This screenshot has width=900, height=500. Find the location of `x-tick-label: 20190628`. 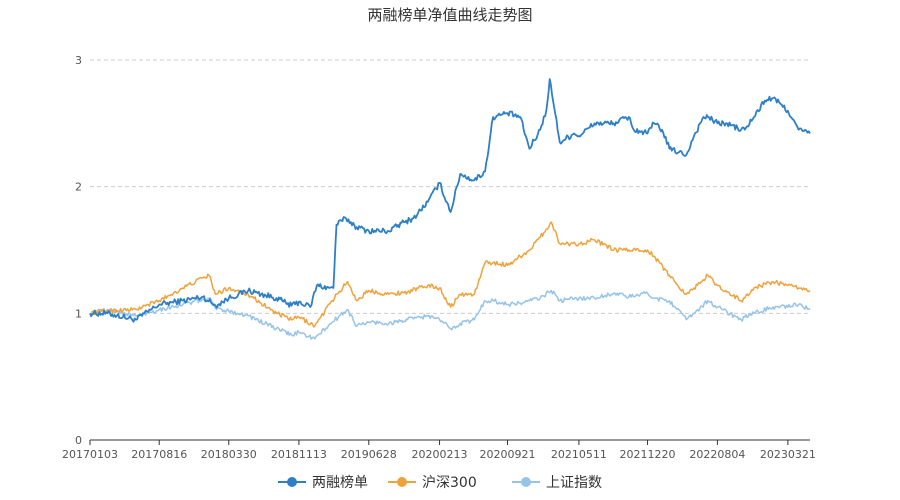

x-tick-label: 20190628 is located at coordinates (369, 454).